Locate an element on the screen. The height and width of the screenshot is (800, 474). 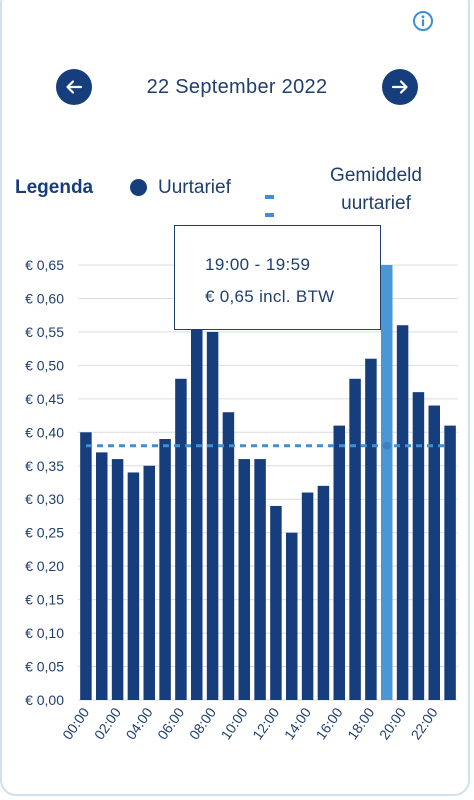
x-tick-label: 02:00 is located at coordinates (107, 723).